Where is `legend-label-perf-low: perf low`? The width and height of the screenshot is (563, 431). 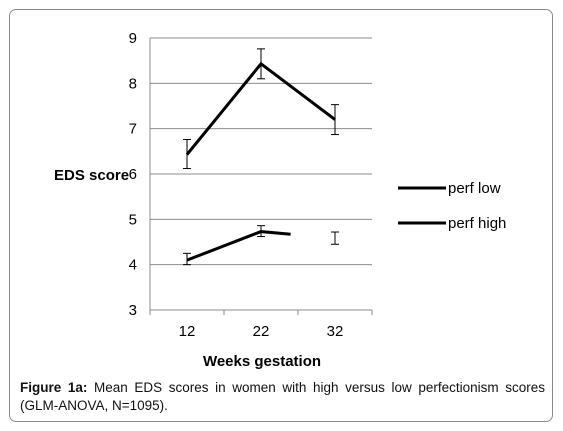
legend-label-perf-low: perf low is located at coordinates (474, 188).